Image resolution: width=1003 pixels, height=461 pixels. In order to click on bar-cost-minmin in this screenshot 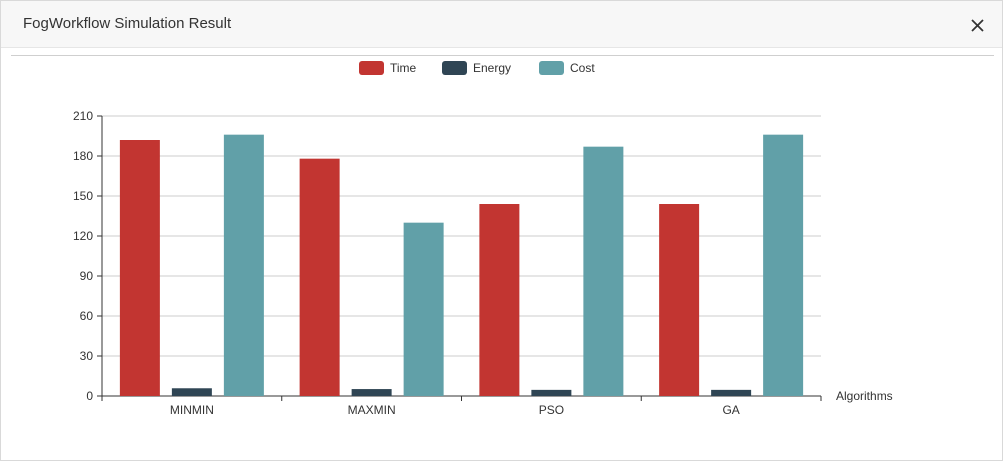, I will do `click(243, 265)`.